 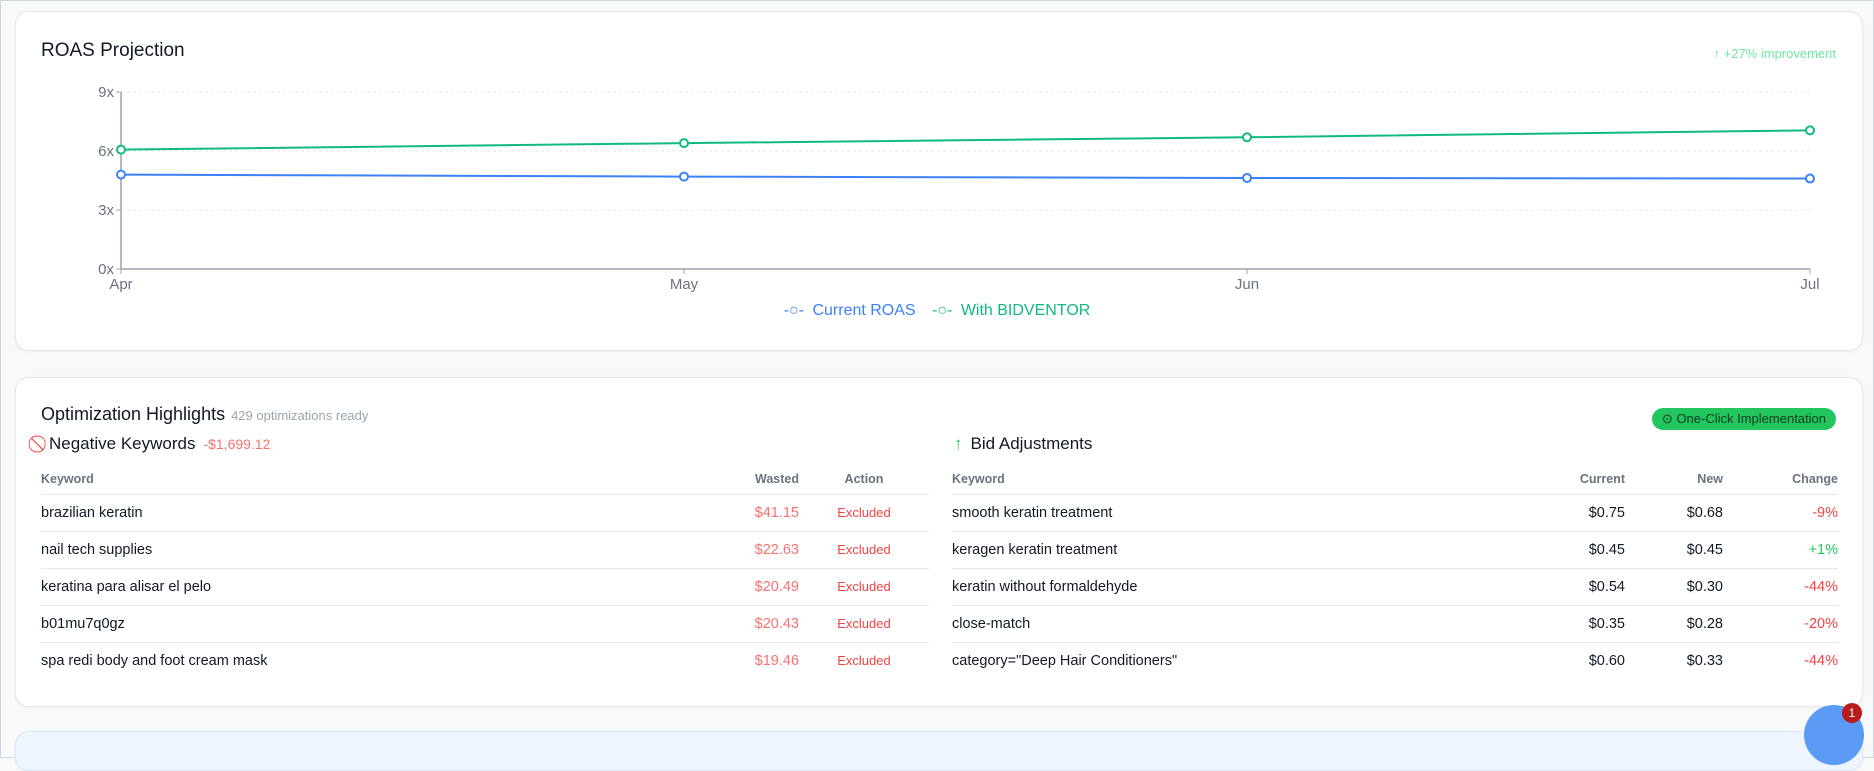 What do you see at coordinates (1238, 624) in the screenshot?
I see `keyword-cell: close-match` at bounding box center [1238, 624].